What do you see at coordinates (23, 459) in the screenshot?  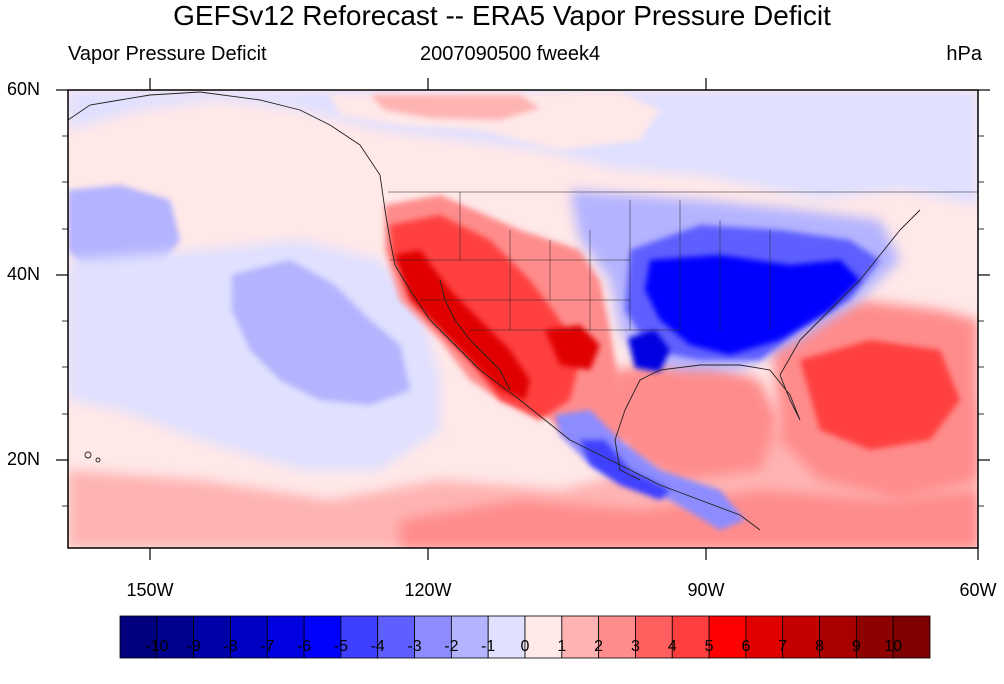 I see `lat-label-20n: 20N` at bounding box center [23, 459].